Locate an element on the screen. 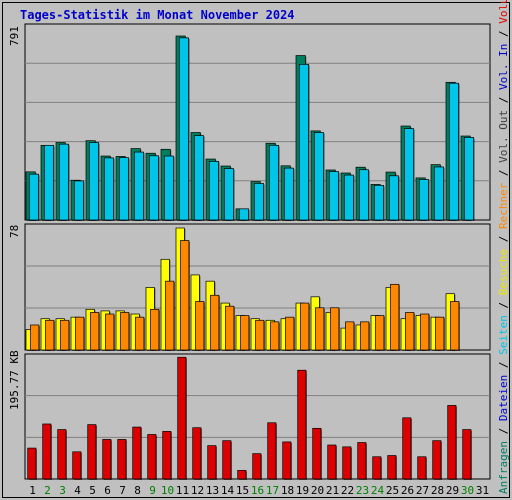 This screenshot has width=512, height=500. x-tick-label-day-2: 2 is located at coordinates (47, 490).